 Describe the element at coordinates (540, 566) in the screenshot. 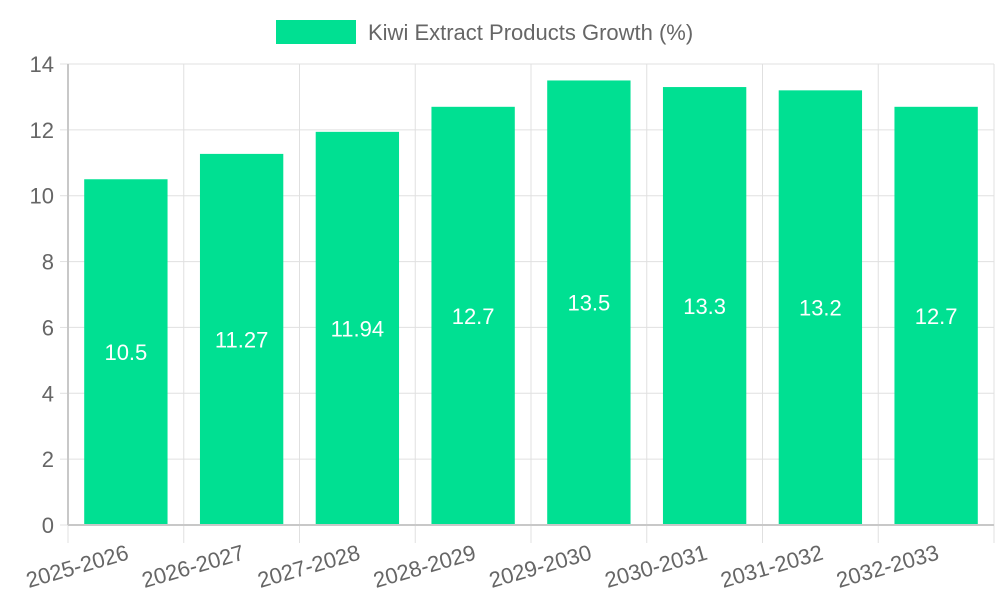

I see `x-tick-label: 2029-2030` at that location.